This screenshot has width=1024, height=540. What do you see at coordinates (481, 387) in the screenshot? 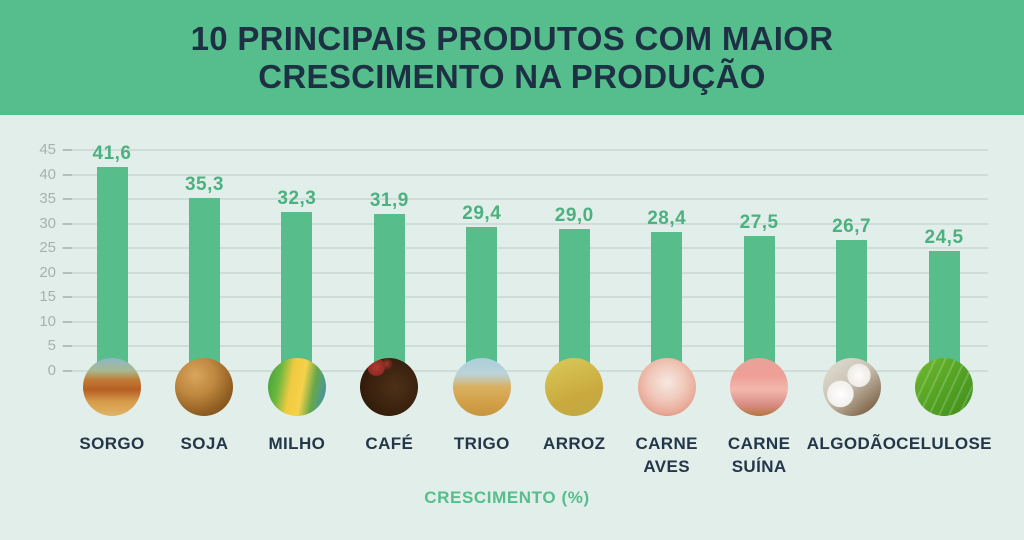
I see `wheat-photo-icon` at bounding box center [481, 387].